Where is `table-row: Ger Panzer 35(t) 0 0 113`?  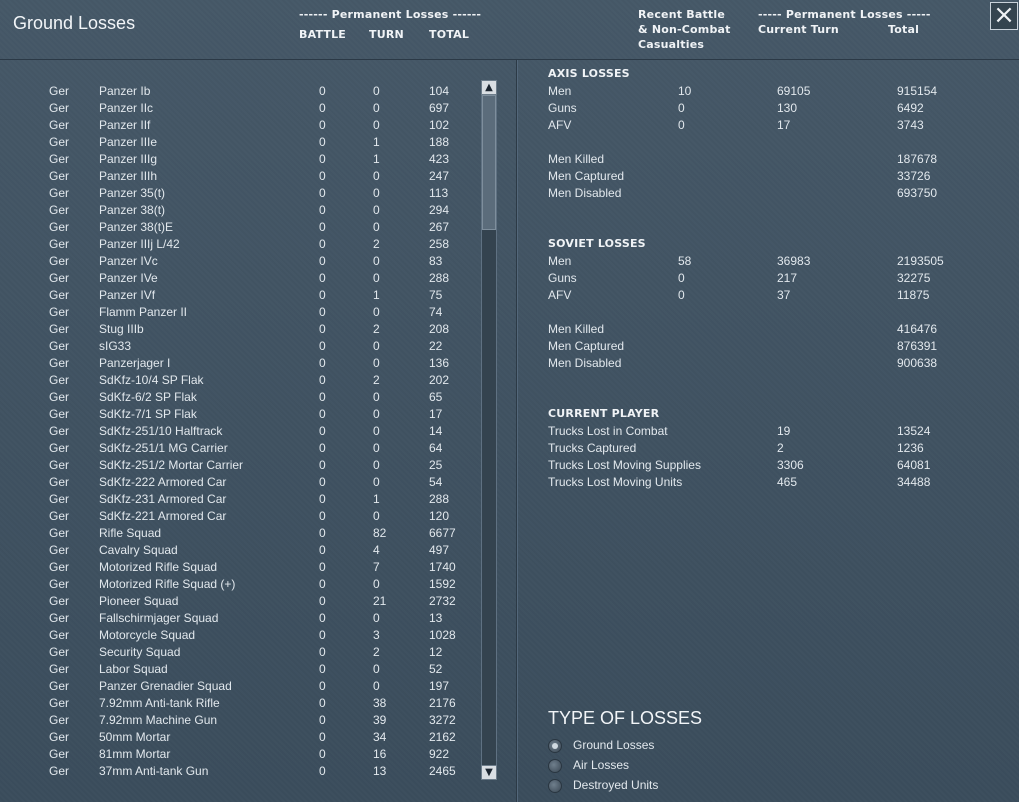
table-row: Ger Panzer 35(t) 0 0 113 is located at coordinates (240, 194).